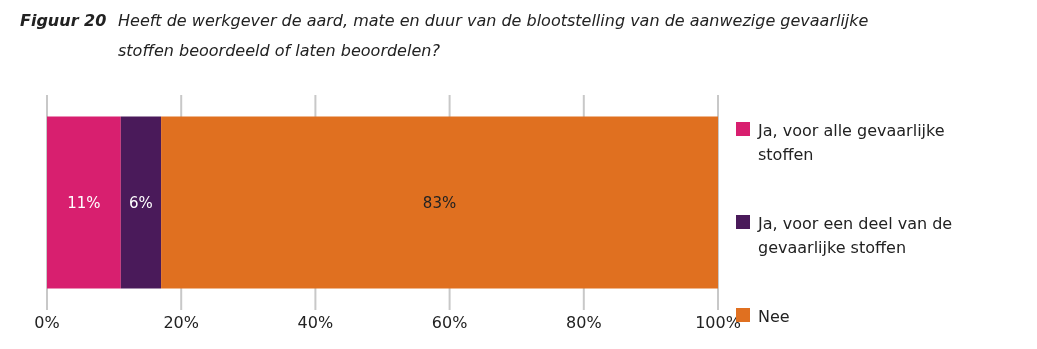 Image resolution: width=1037 pixels, height=349 pixels. I want to click on legend-label: Ja, voor alle gevaarlijke stoffen, so click(851, 142).